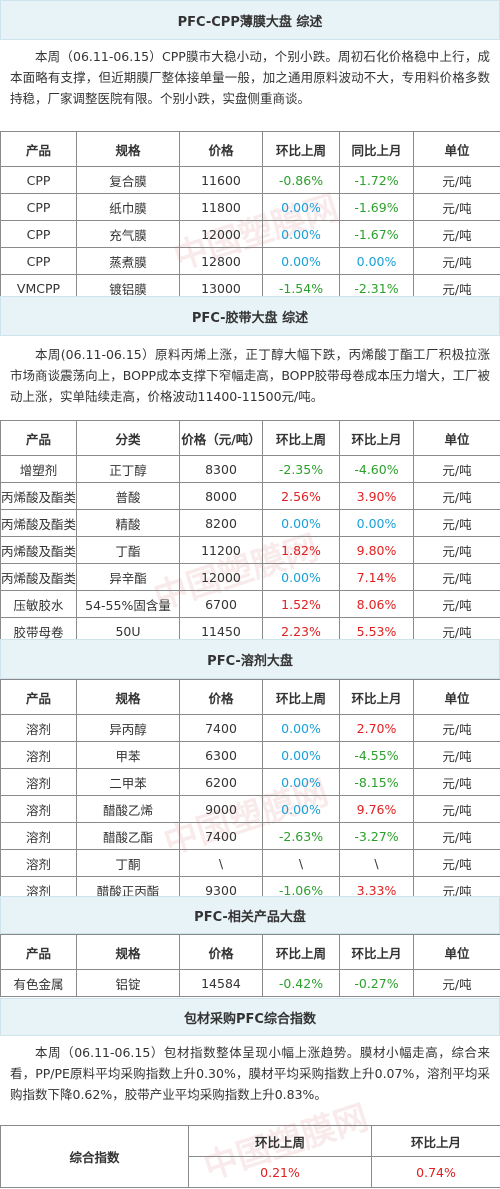  I want to click on cpp-header-cell: 同比上月, so click(377, 149).